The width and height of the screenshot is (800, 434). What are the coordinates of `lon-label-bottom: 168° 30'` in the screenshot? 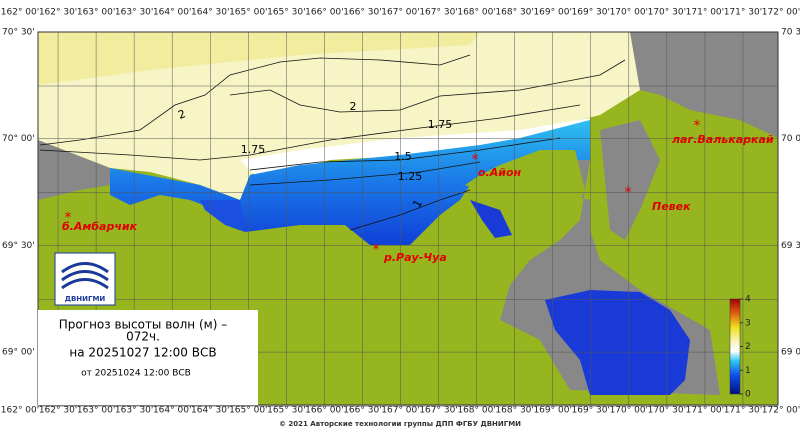 It's located at (514, 411).